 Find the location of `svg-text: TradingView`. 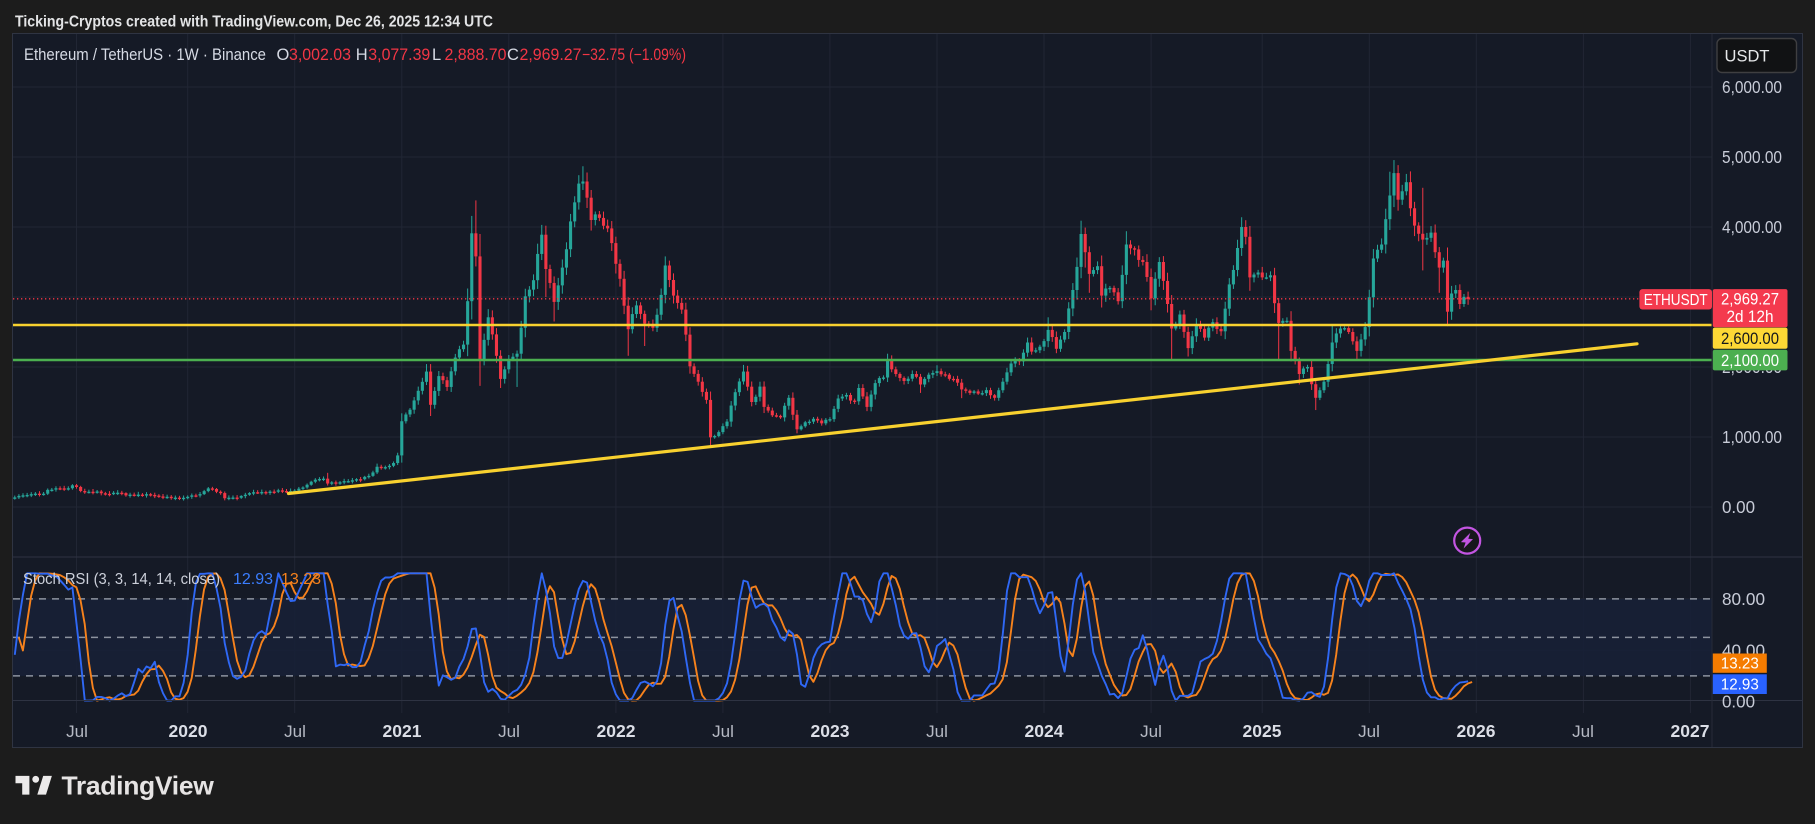

svg-text: TradingView is located at coordinates (138, 786).